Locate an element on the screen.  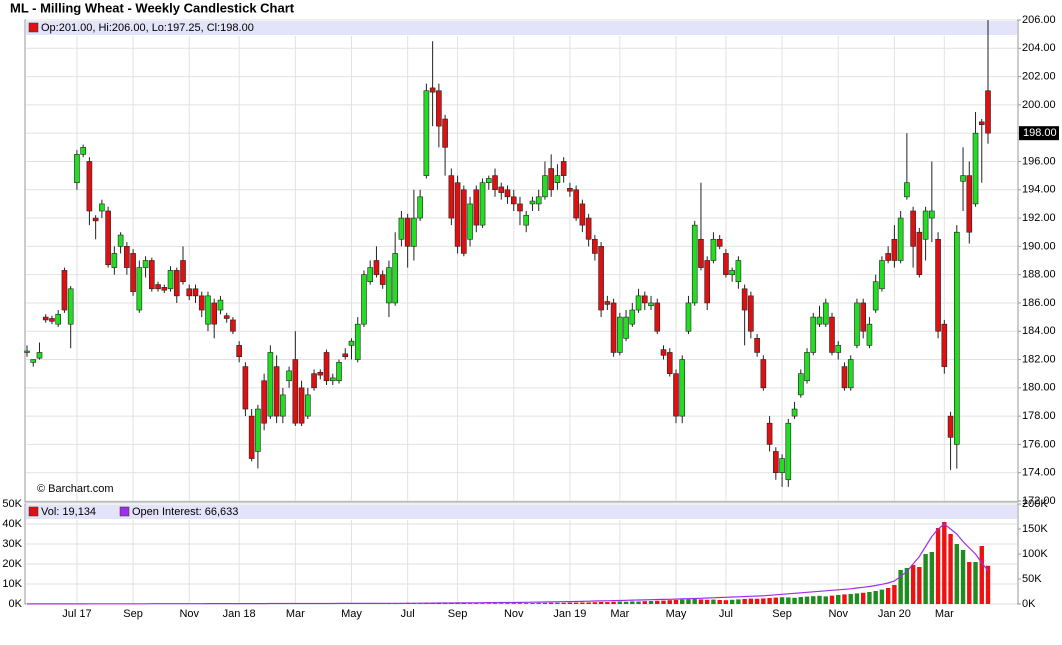
legend-swatch is located at coordinates (33, 511).